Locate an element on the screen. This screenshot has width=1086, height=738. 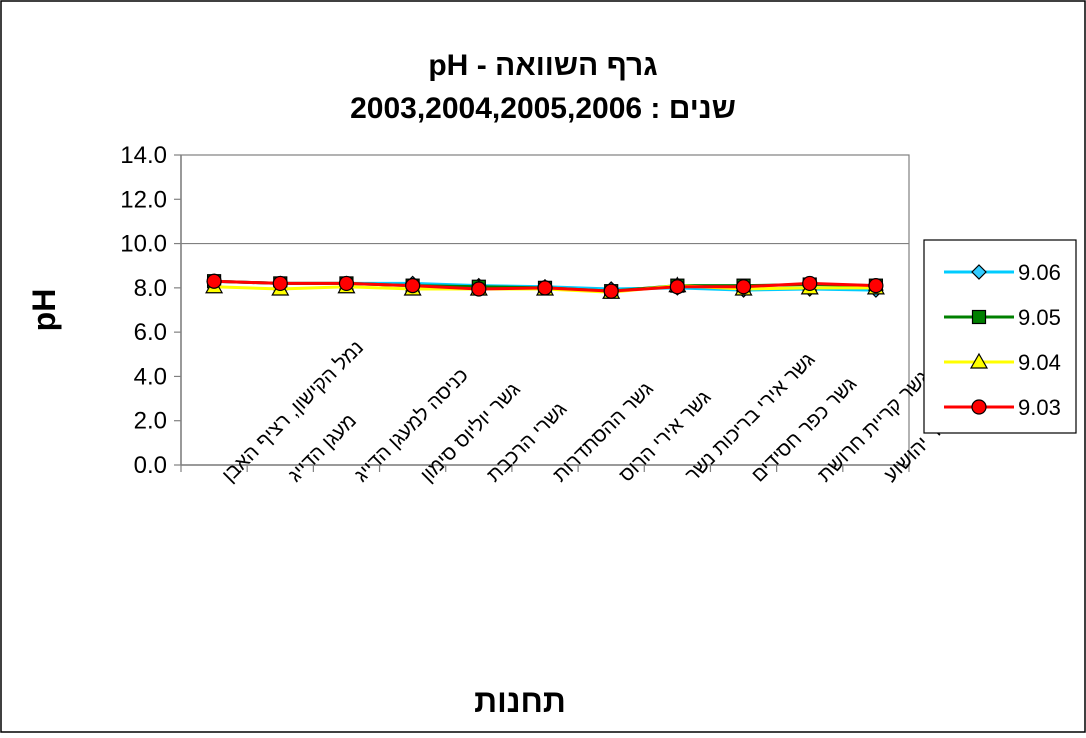
y-tick-label: 12.0 is located at coordinates (143, 199).